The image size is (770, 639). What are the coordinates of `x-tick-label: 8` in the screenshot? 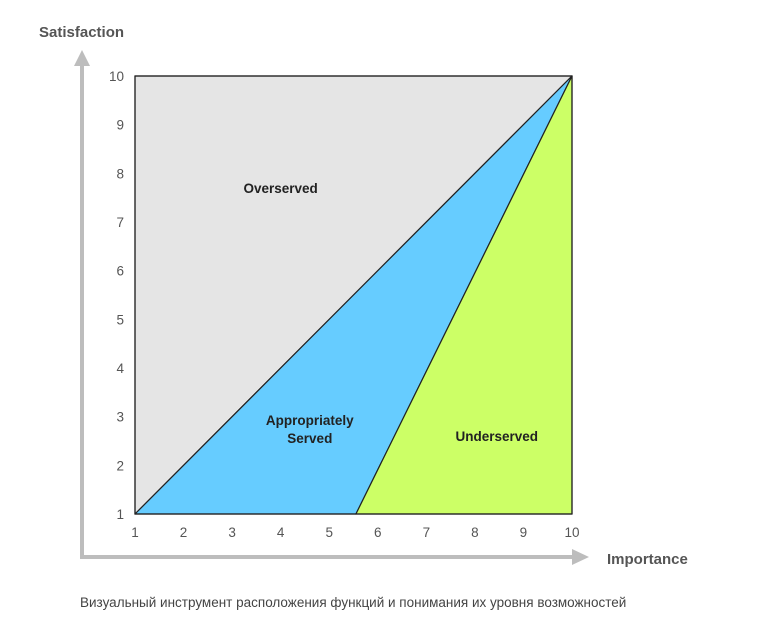 It's located at (475, 532).